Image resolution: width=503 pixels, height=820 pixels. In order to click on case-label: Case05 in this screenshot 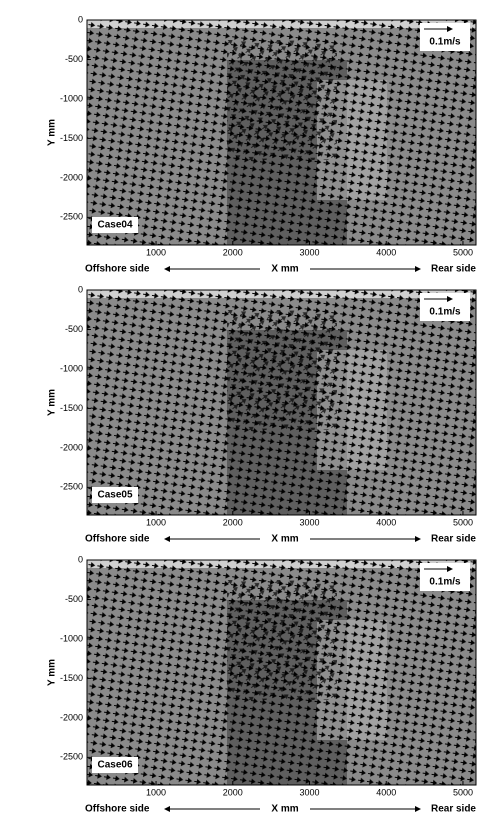, I will do `click(114, 495)`.